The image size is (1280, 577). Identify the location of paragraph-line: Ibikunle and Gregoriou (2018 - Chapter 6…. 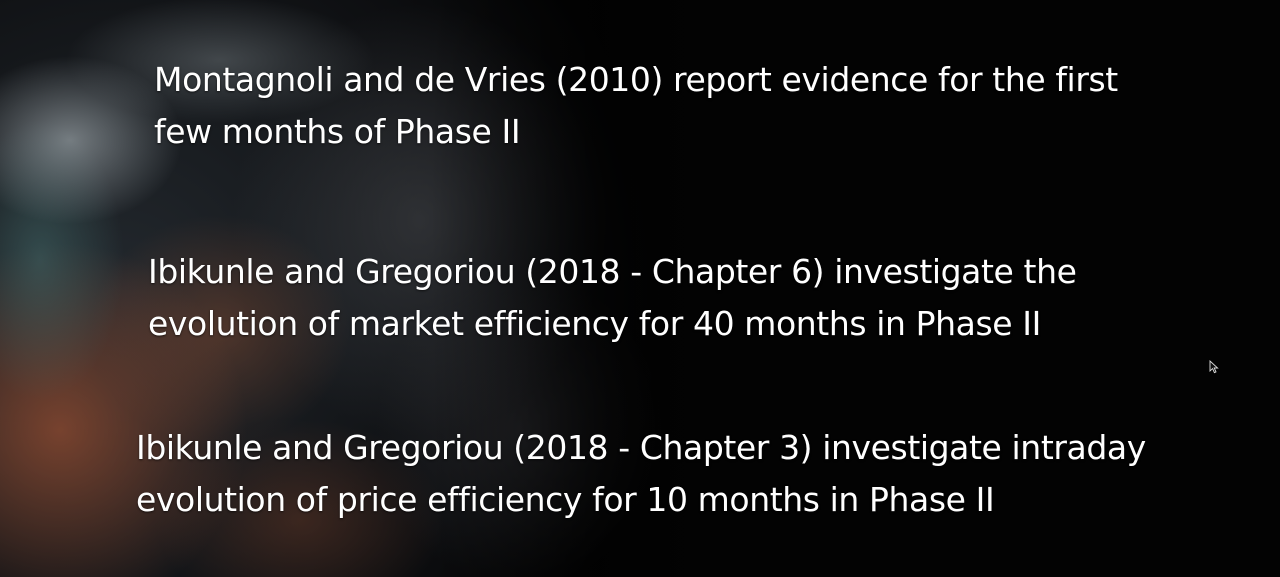
(612, 271).